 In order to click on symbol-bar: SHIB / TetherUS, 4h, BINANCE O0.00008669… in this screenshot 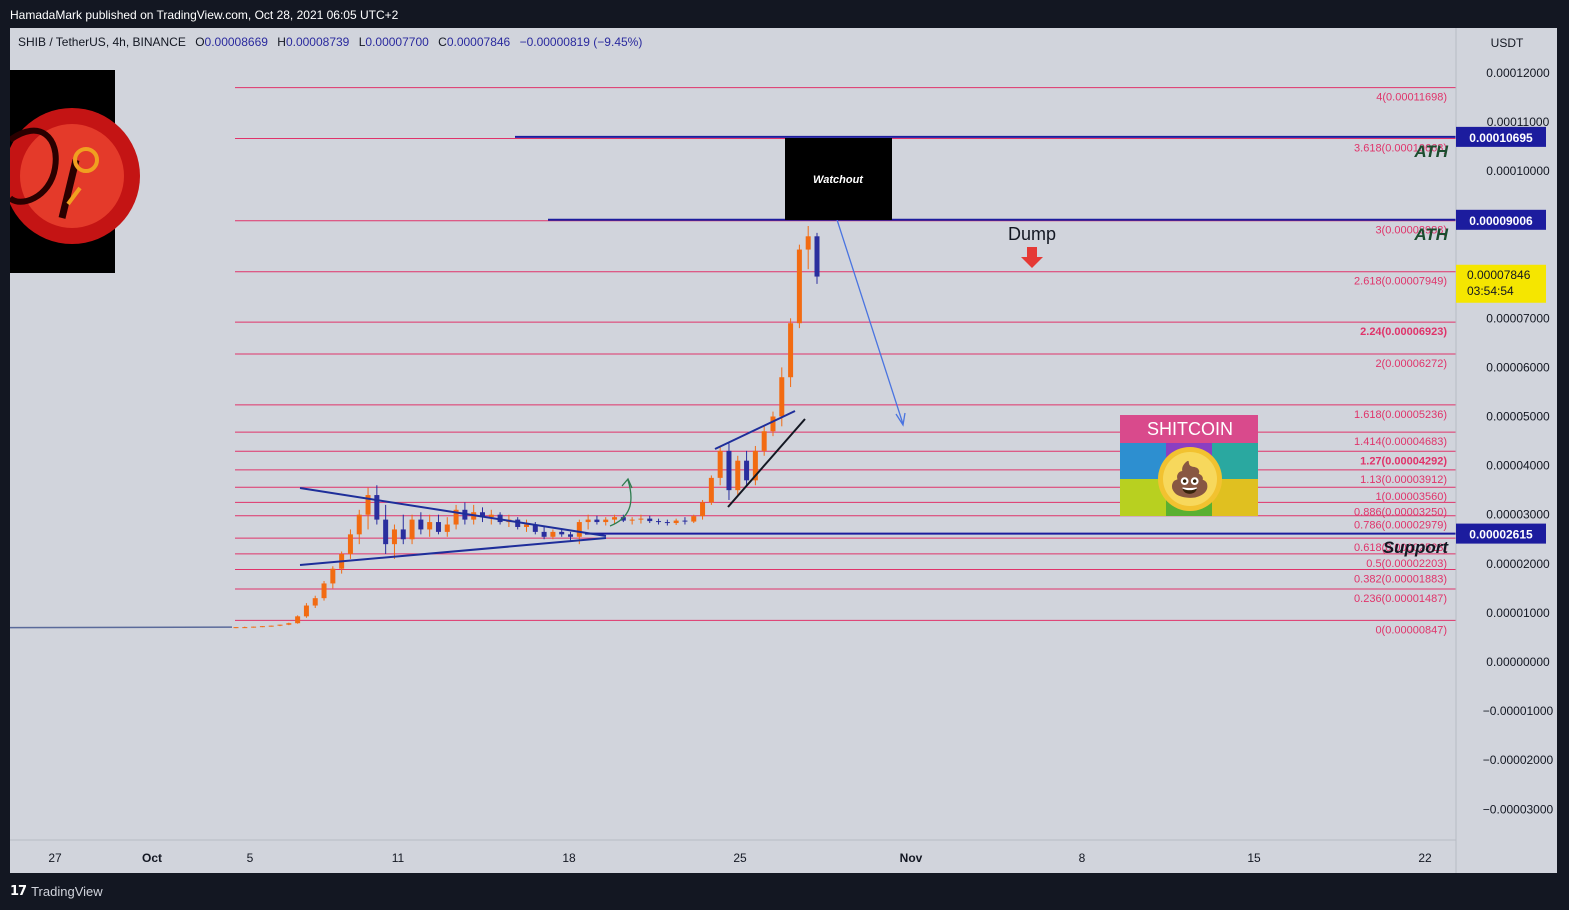, I will do `click(330, 42)`.